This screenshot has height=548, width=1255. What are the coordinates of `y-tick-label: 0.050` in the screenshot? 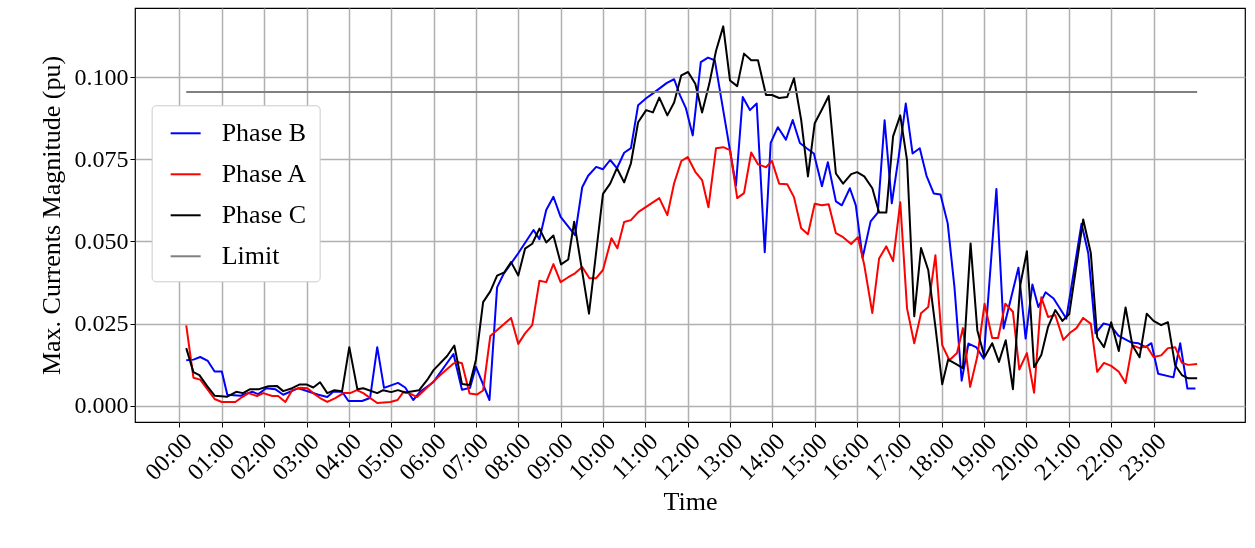 It's located at (101, 240).